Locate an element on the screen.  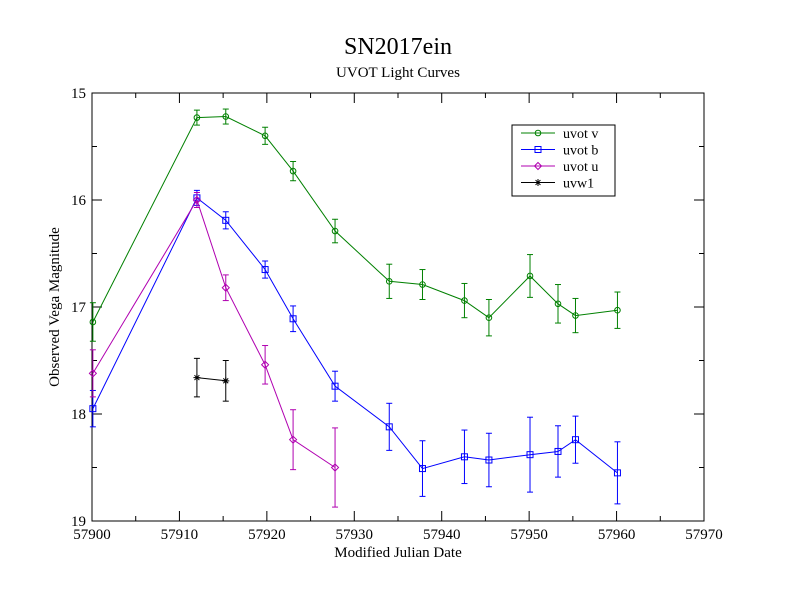
legend-label: uvot u is located at coordinates (580, 167).